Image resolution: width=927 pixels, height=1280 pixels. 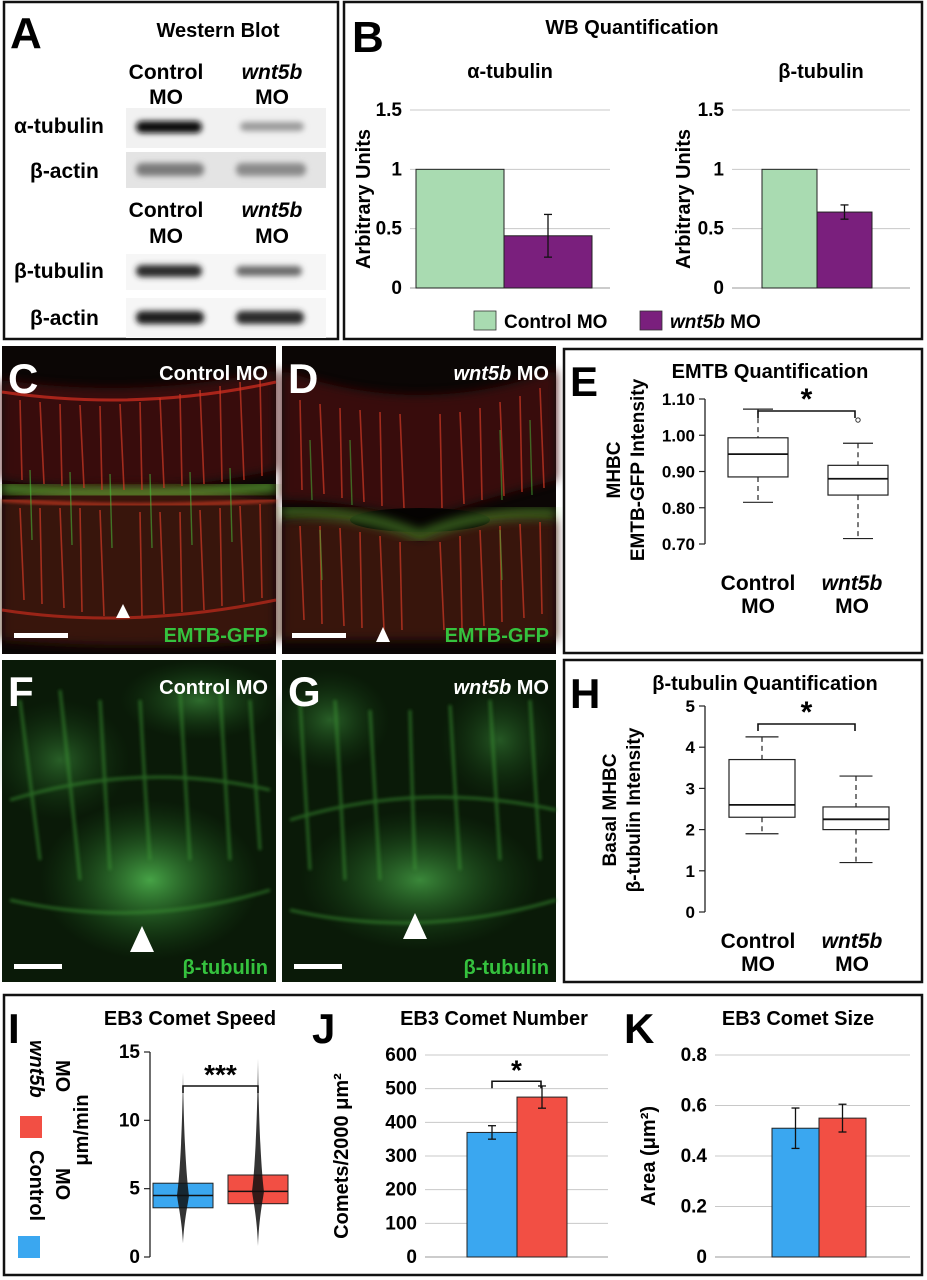 What do you see at coordinates (31, 1127) in the screenshot?
I see `legend-i-swatch-wnt5b` at bounding box center [31, 1127].